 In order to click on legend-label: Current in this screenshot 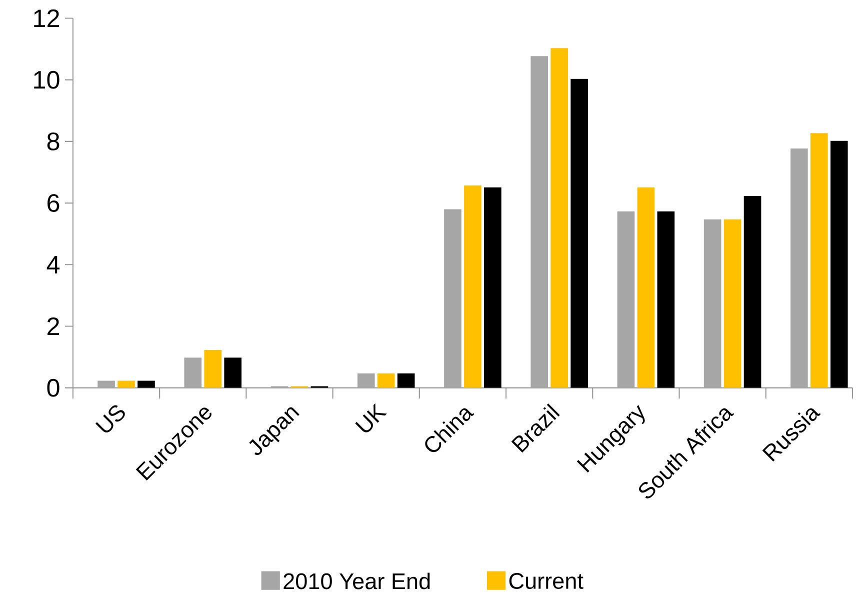, I will do `click(546, 581)`.